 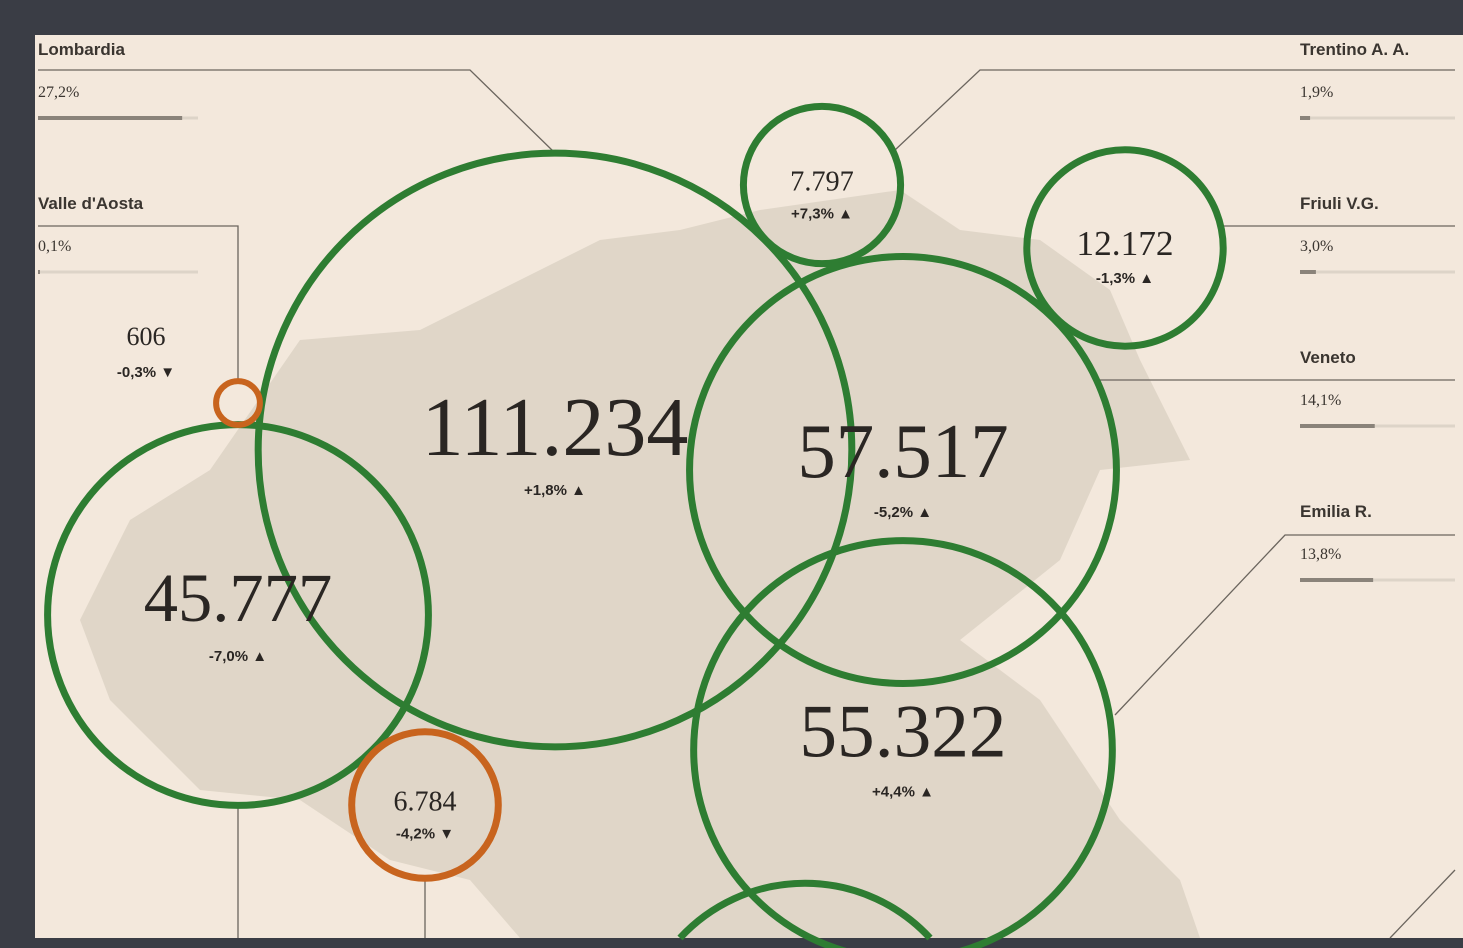 I want to click on region-name: Veneto, so click(x=1328, y=357).